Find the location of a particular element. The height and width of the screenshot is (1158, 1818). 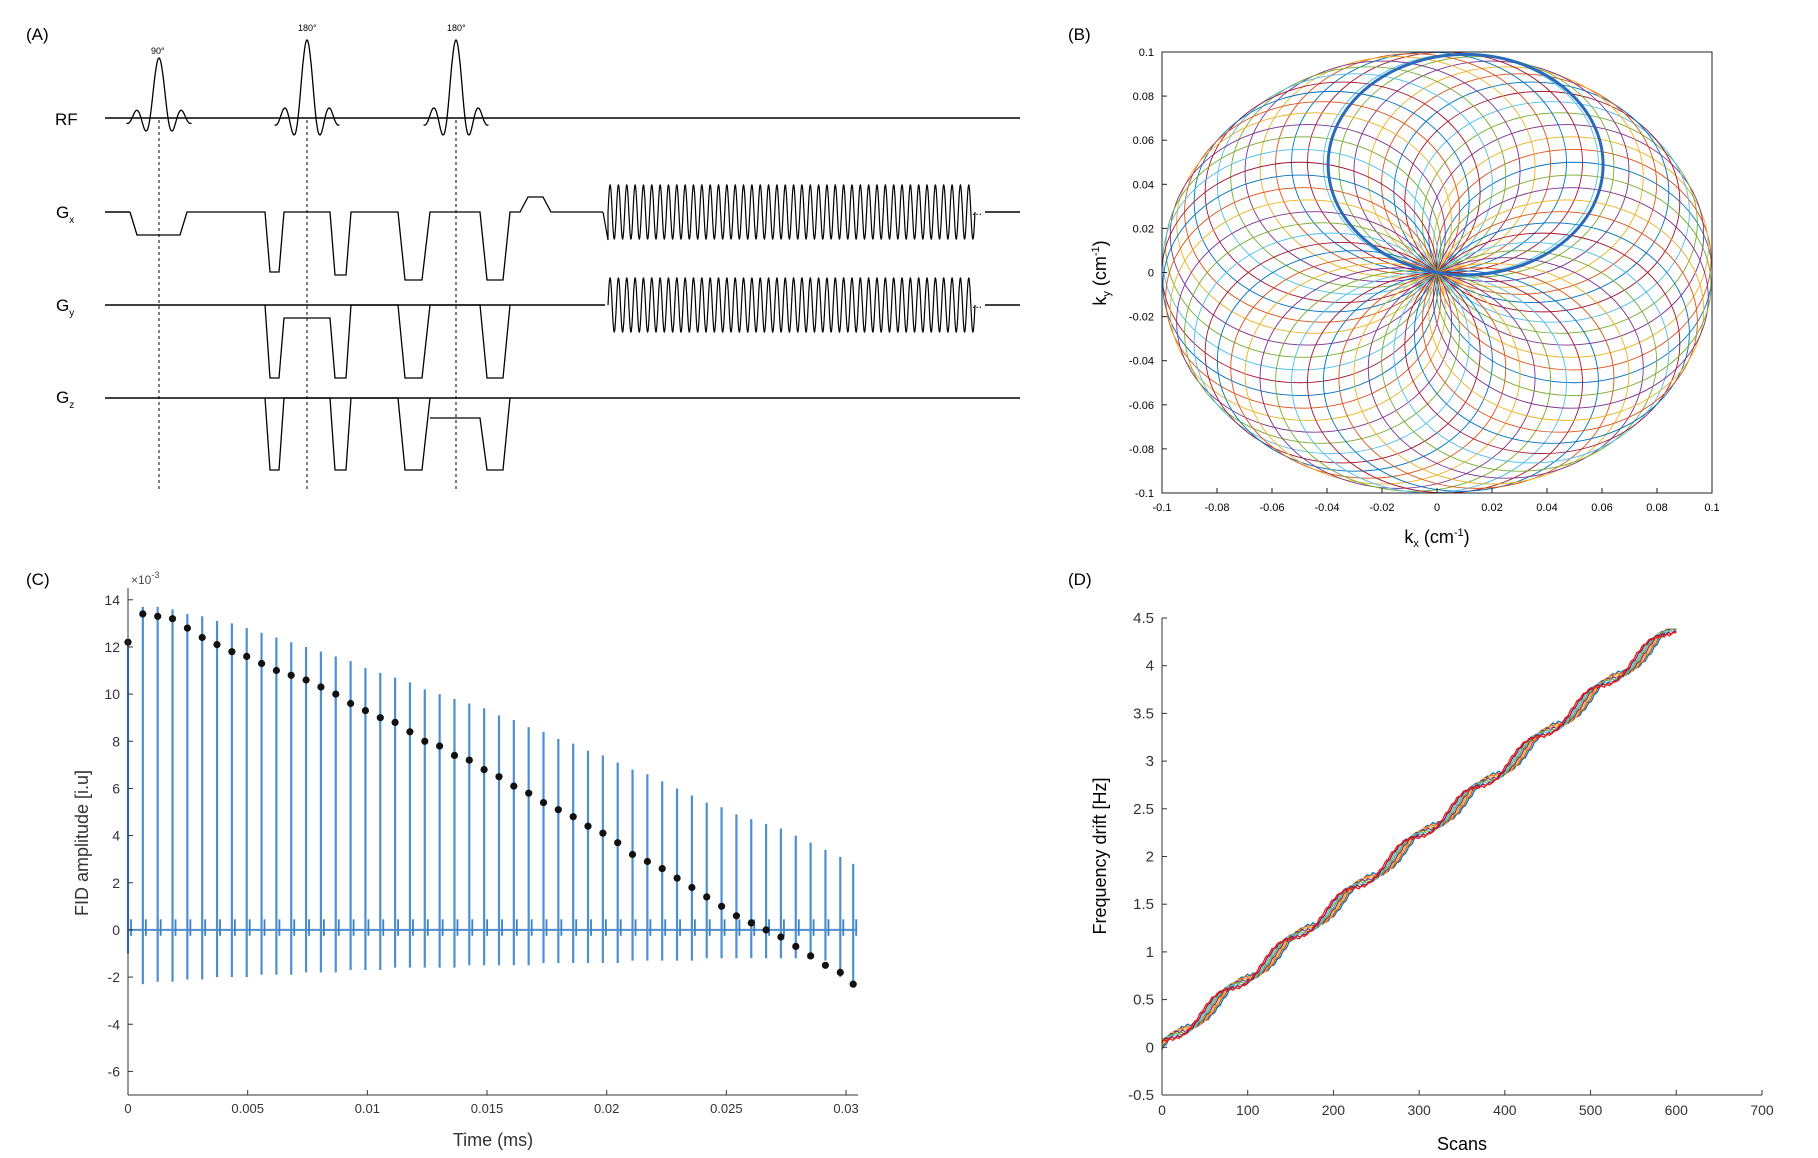

channel-label-rf: RF is located at coordinates (66, 119).